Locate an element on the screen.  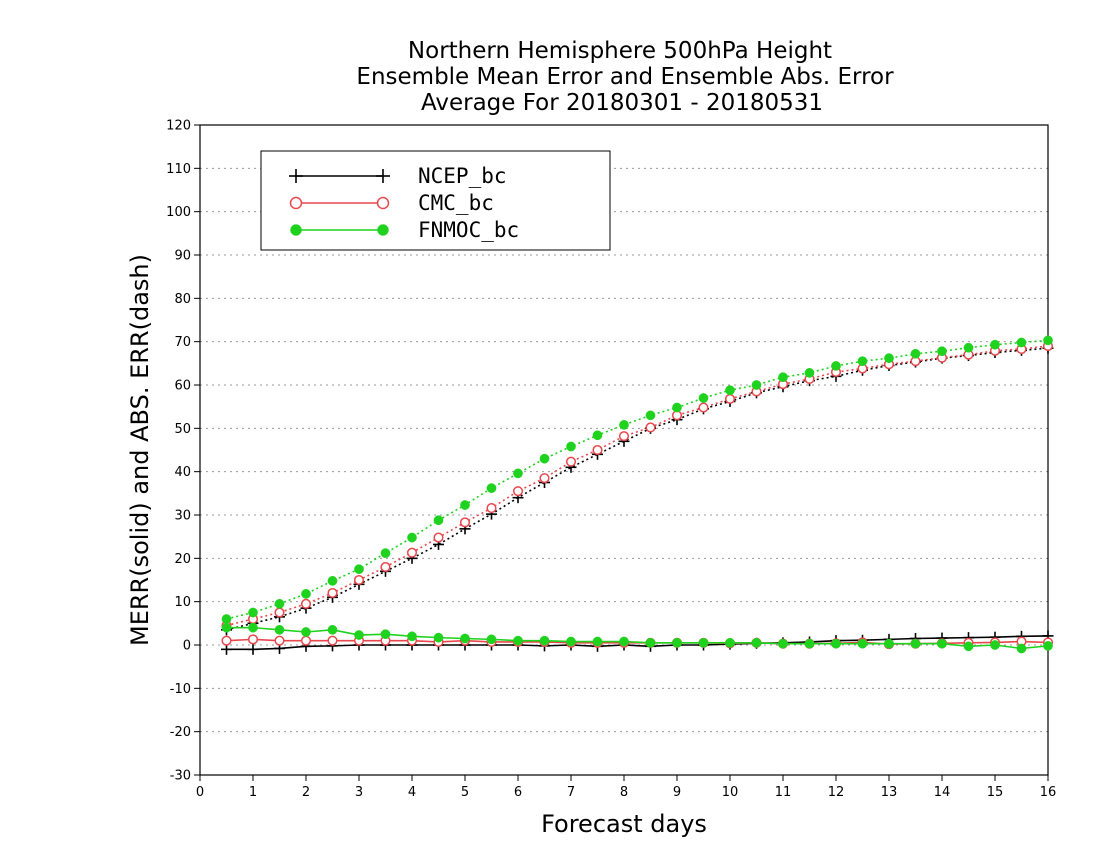
legend: NCEP_bc CMC_bc FNMOC_bc is located at coordinates (435, 200).